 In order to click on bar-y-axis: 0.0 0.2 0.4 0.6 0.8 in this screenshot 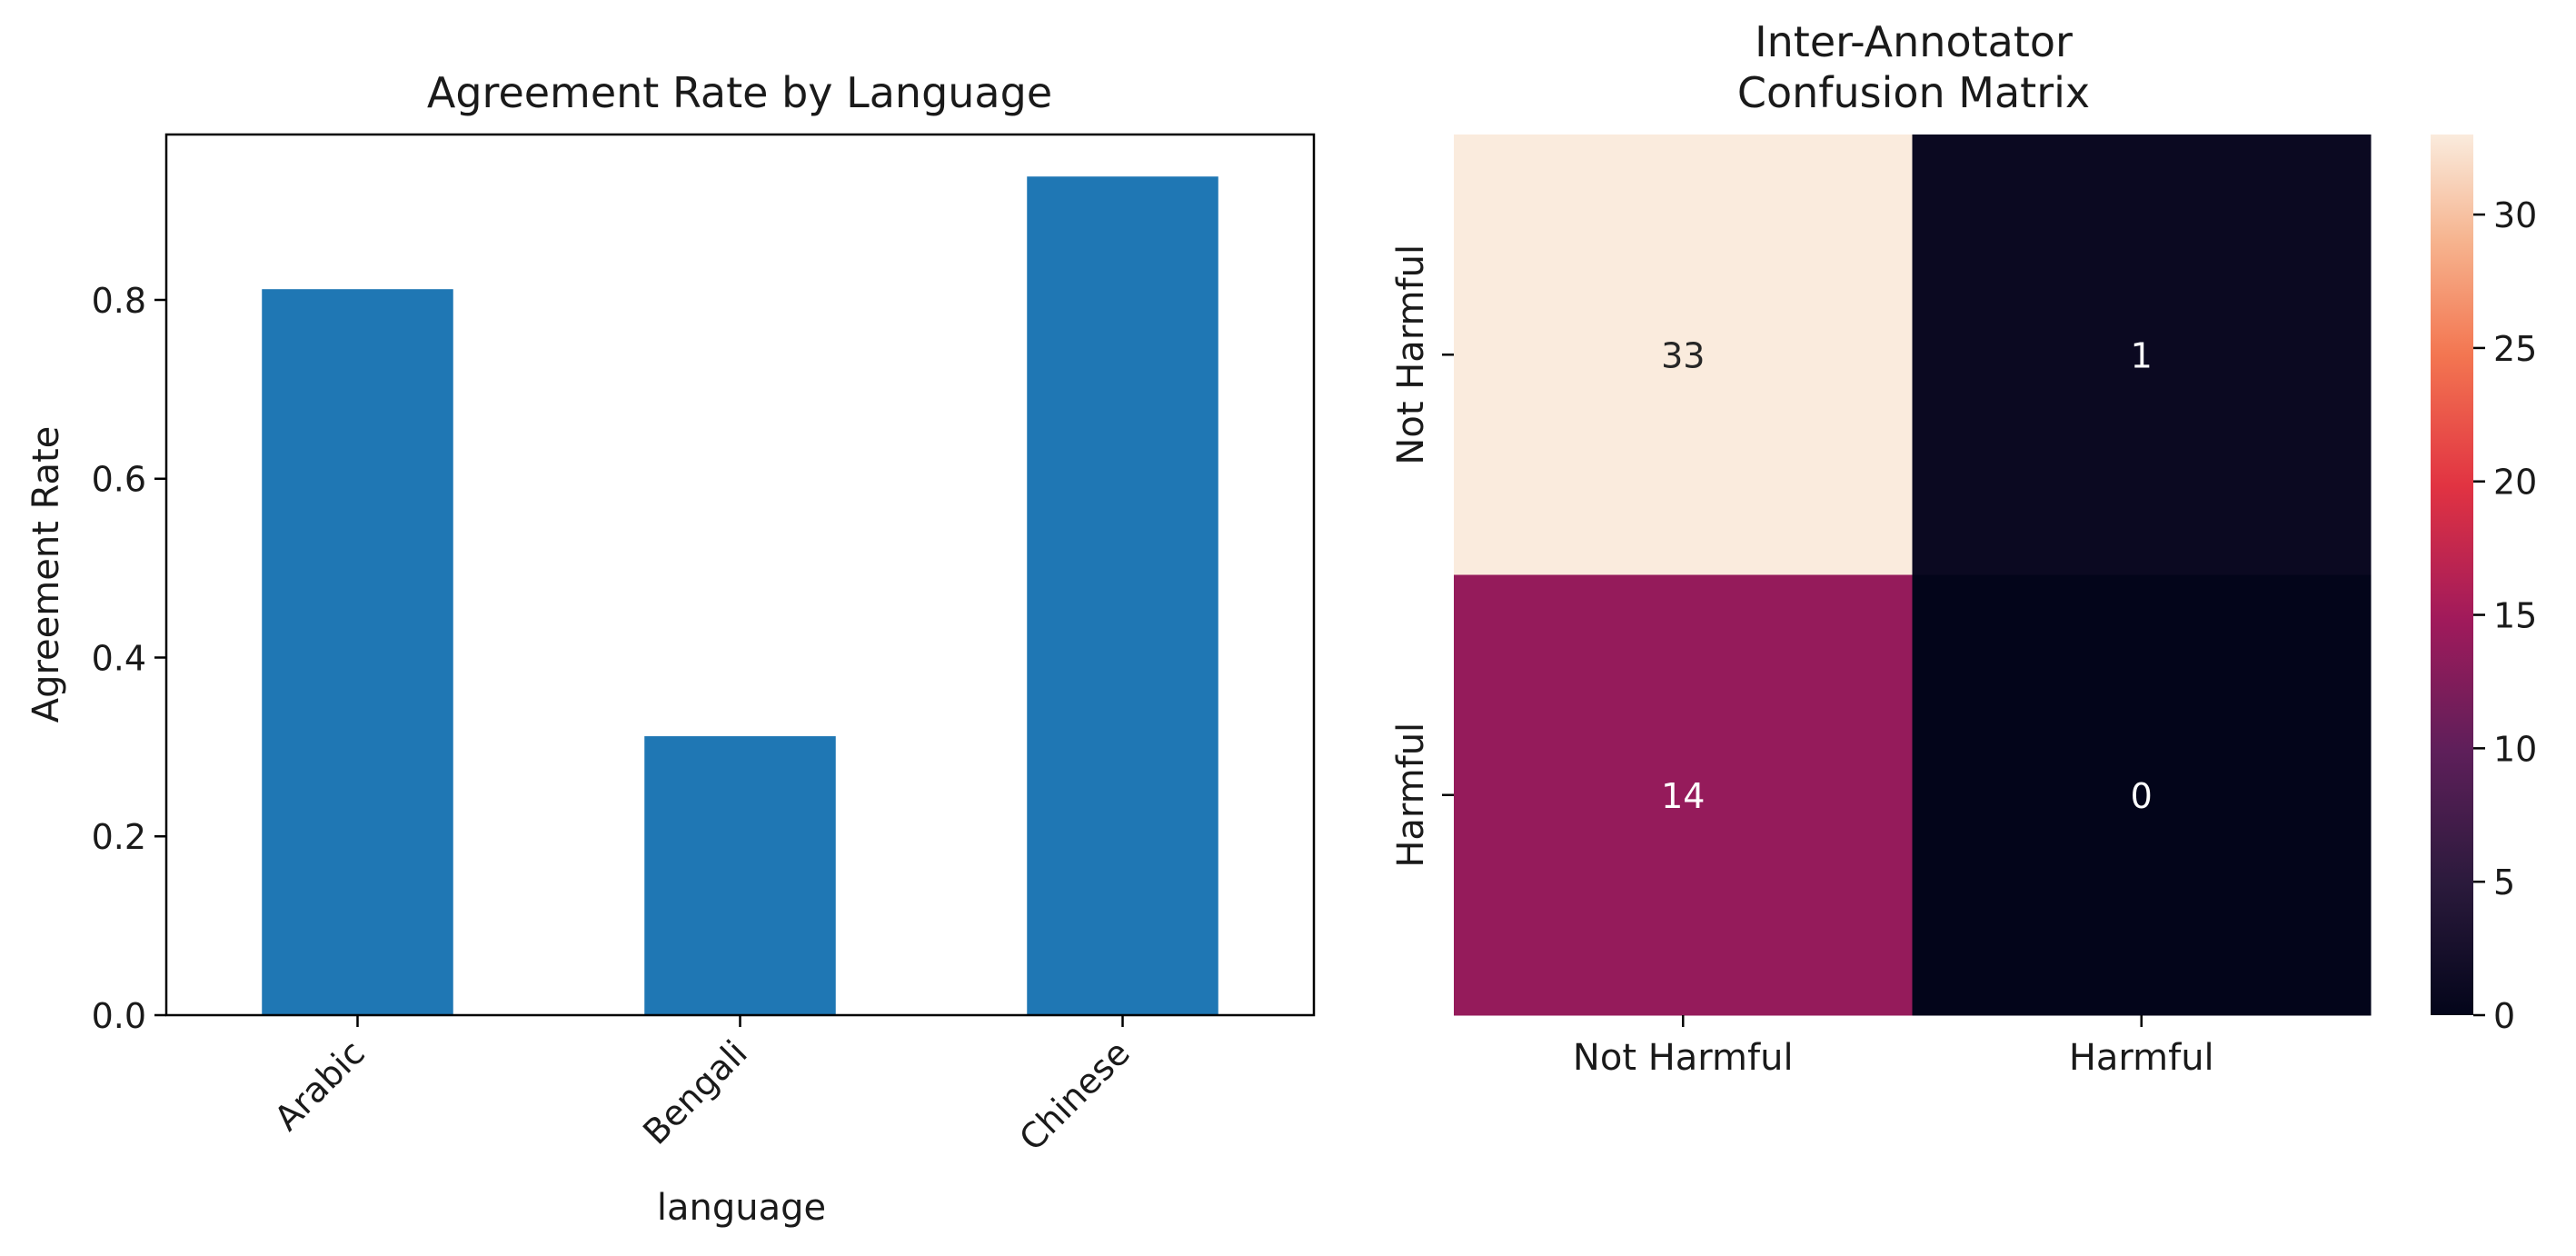, I will do `click(129, 658)`.